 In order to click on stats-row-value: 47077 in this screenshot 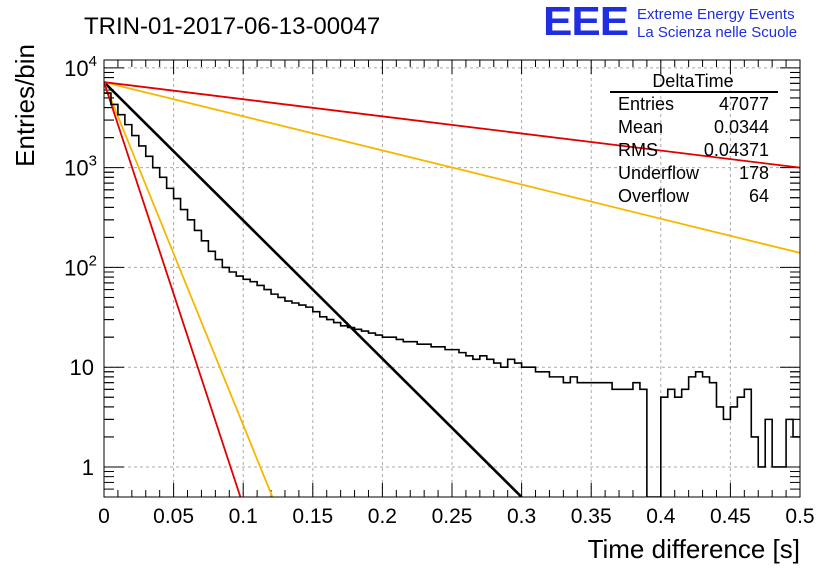, I will do `click(744, 104)`.